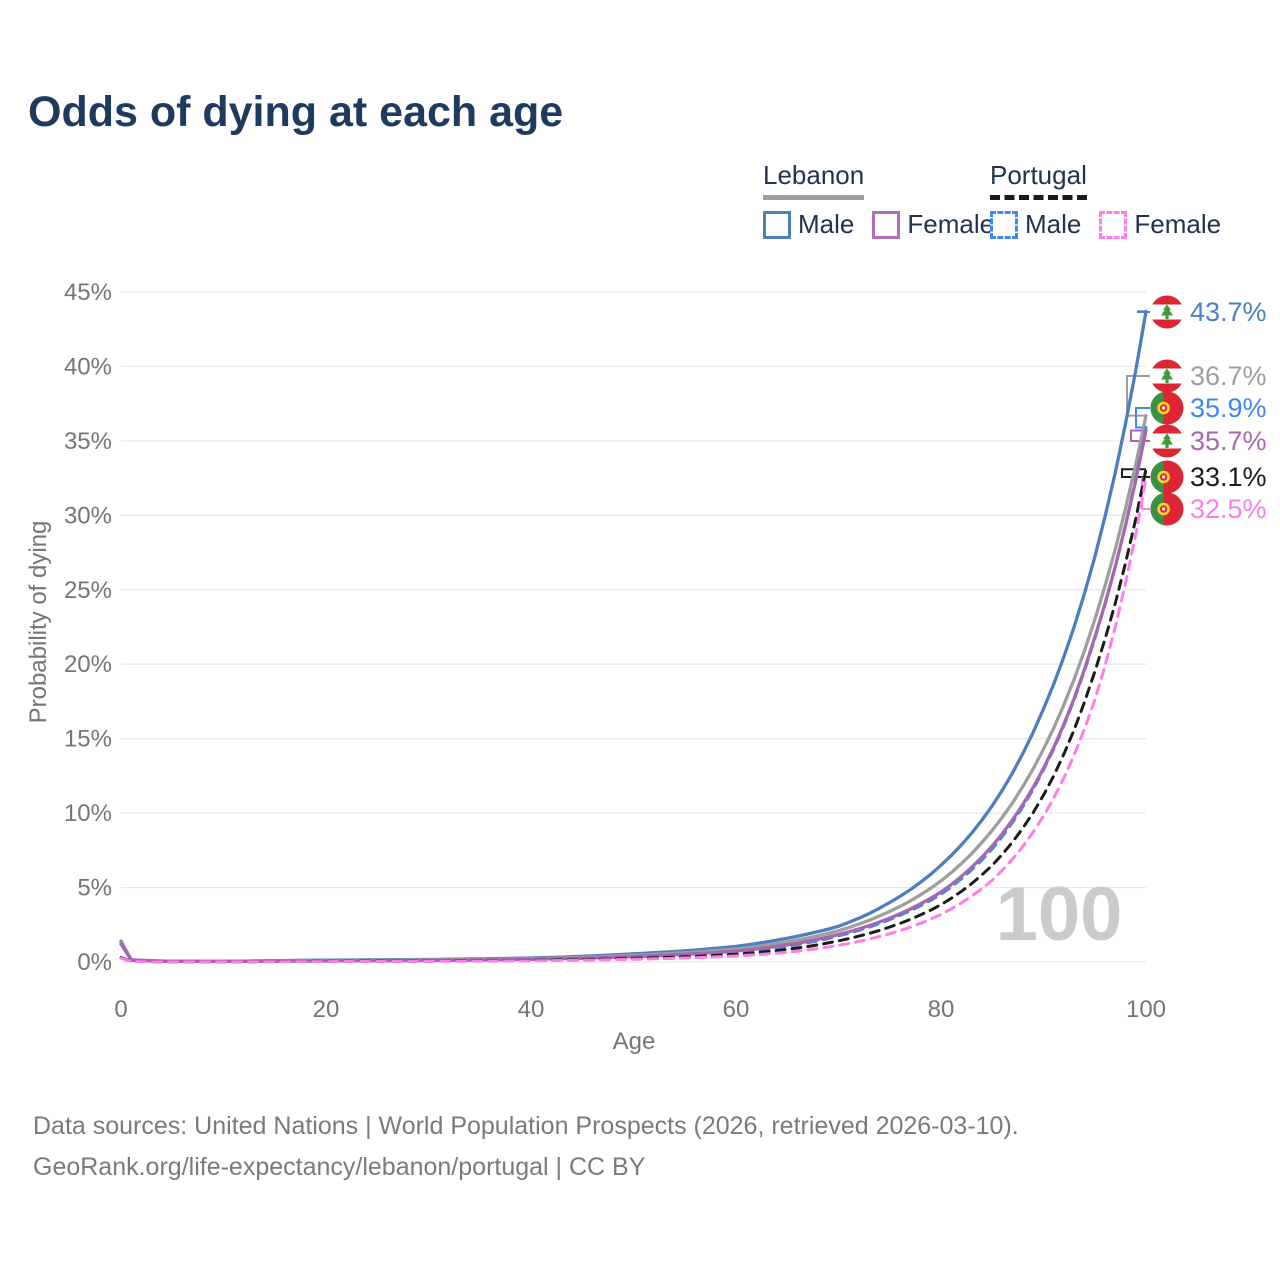 Image resolution: width=1280 pixels, height=1280 pixels. What do you see at coordinates (531, 1009) in the screenshot?
I see `x-tick-label: 40` at bounding box center [531, 1009].